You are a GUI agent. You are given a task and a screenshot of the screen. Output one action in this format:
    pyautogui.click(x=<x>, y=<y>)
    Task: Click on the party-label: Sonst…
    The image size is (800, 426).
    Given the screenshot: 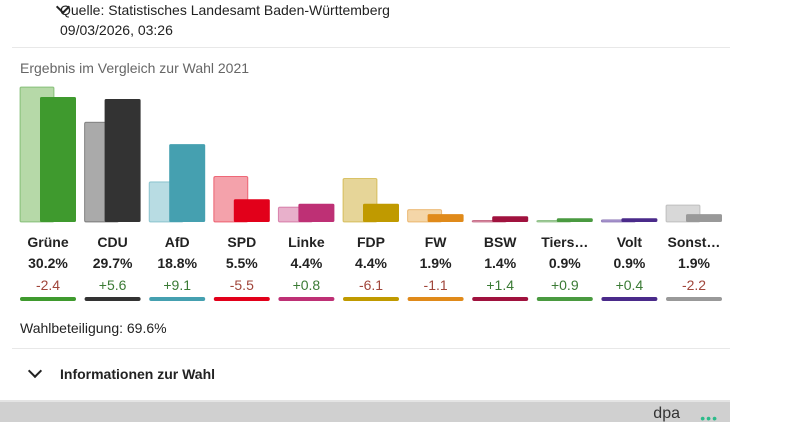 What is the action you would take?
    pyautogui.click(x=694, y=242)
    